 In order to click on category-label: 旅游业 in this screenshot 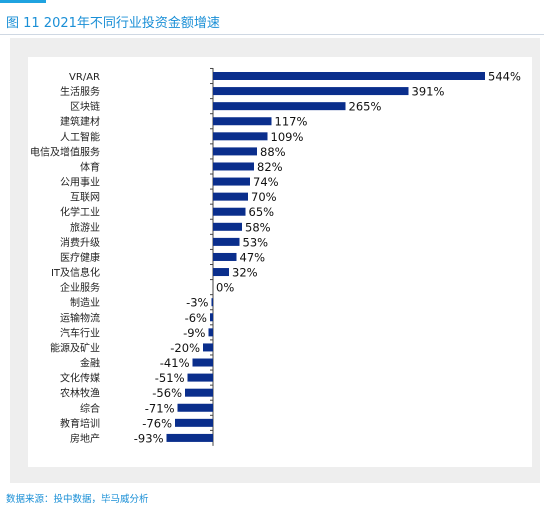, I will do `click(85, 227)`.